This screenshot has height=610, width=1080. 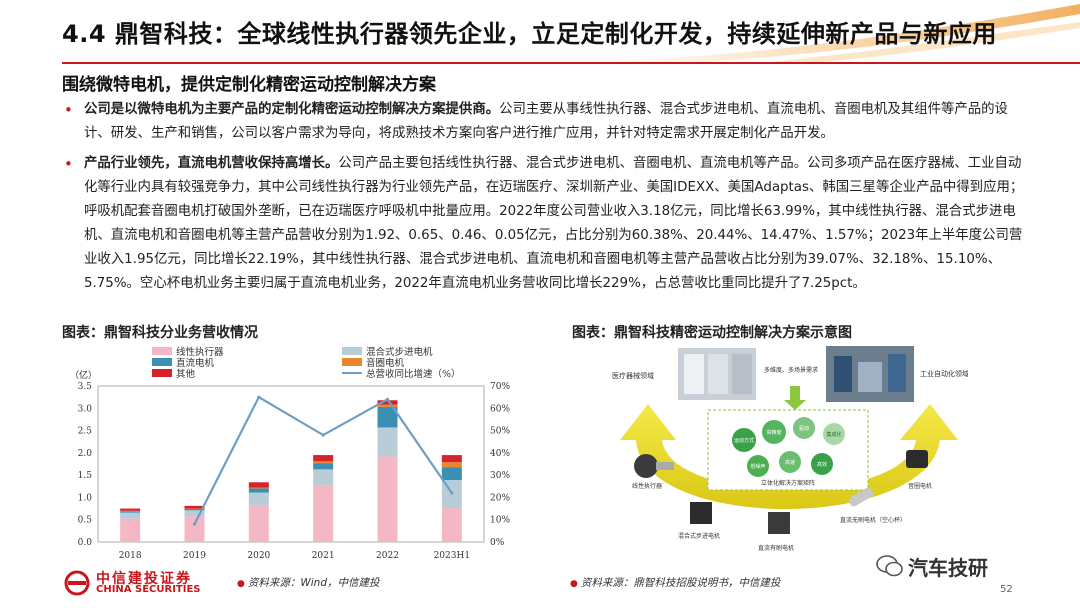 I want to click on bullet-2-bold: 产品行业领先，直流电机营收保持高增长。, so click(x=211, y=163).